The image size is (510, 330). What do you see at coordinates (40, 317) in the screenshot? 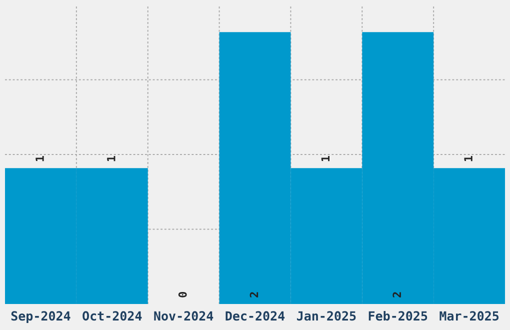
I see `x-tick-label: Sep-2024` at bounding box center [40, 317].